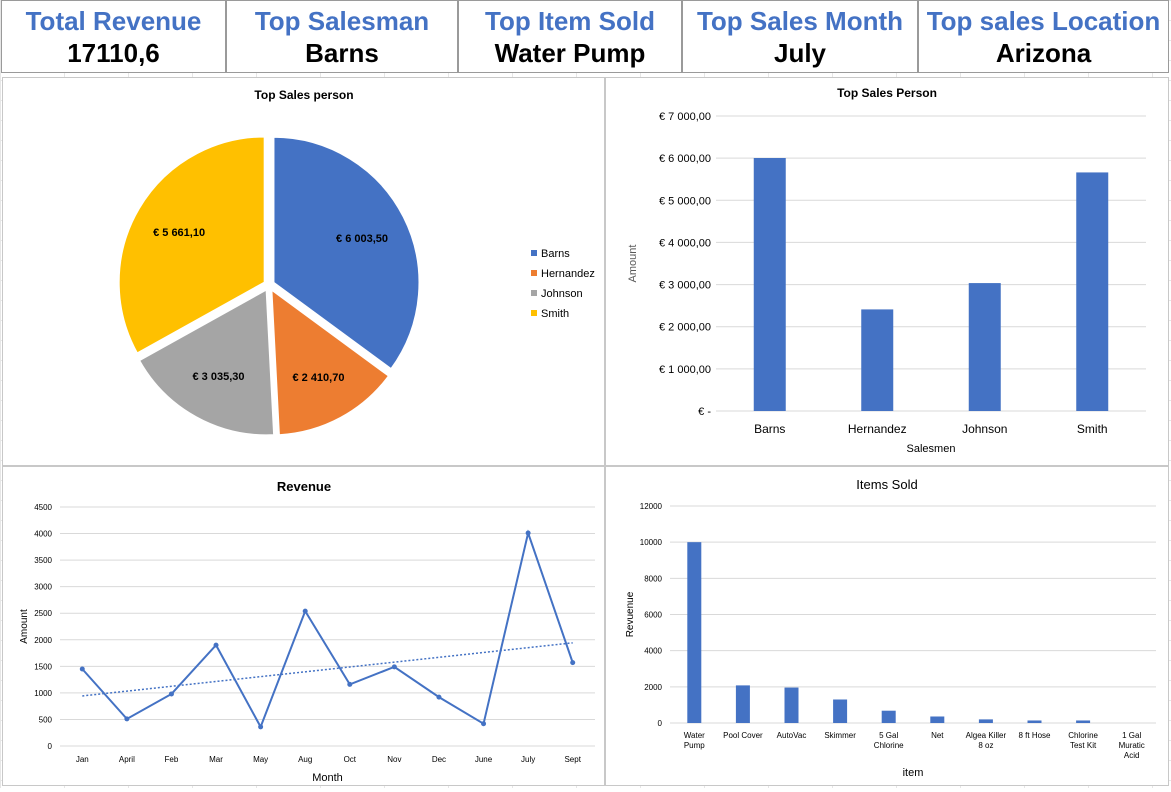  What do you see at coordinates (685, 201) in the screenshot?
I see `y-tick-label: € 5 000,00` at bounding box center [685, 201].